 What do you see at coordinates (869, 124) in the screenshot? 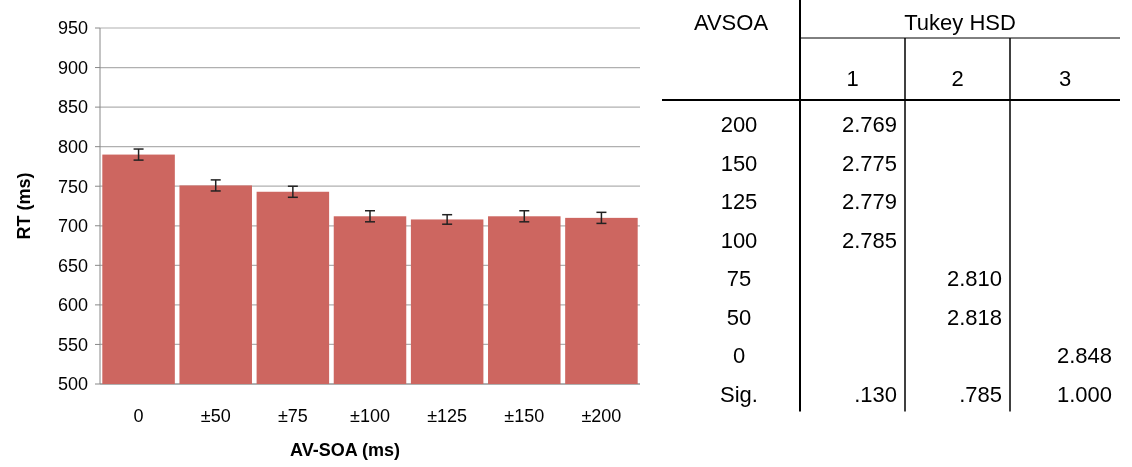
I see `data-label: 2.769` at bounding box center [869, 124].